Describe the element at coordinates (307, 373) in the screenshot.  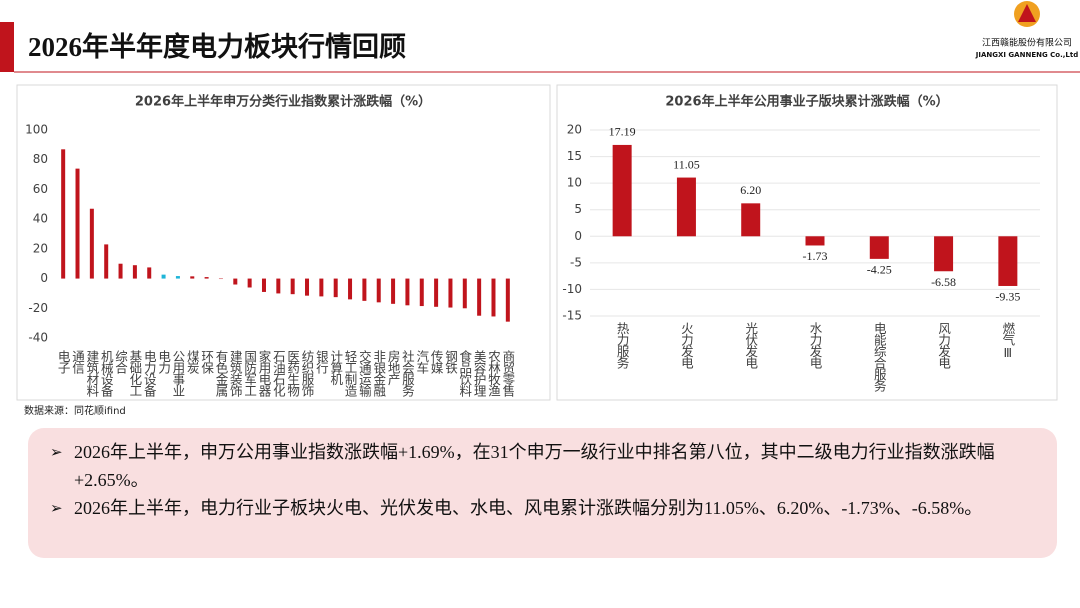
I see `x-tick-label: 纺织服饰` at that location.